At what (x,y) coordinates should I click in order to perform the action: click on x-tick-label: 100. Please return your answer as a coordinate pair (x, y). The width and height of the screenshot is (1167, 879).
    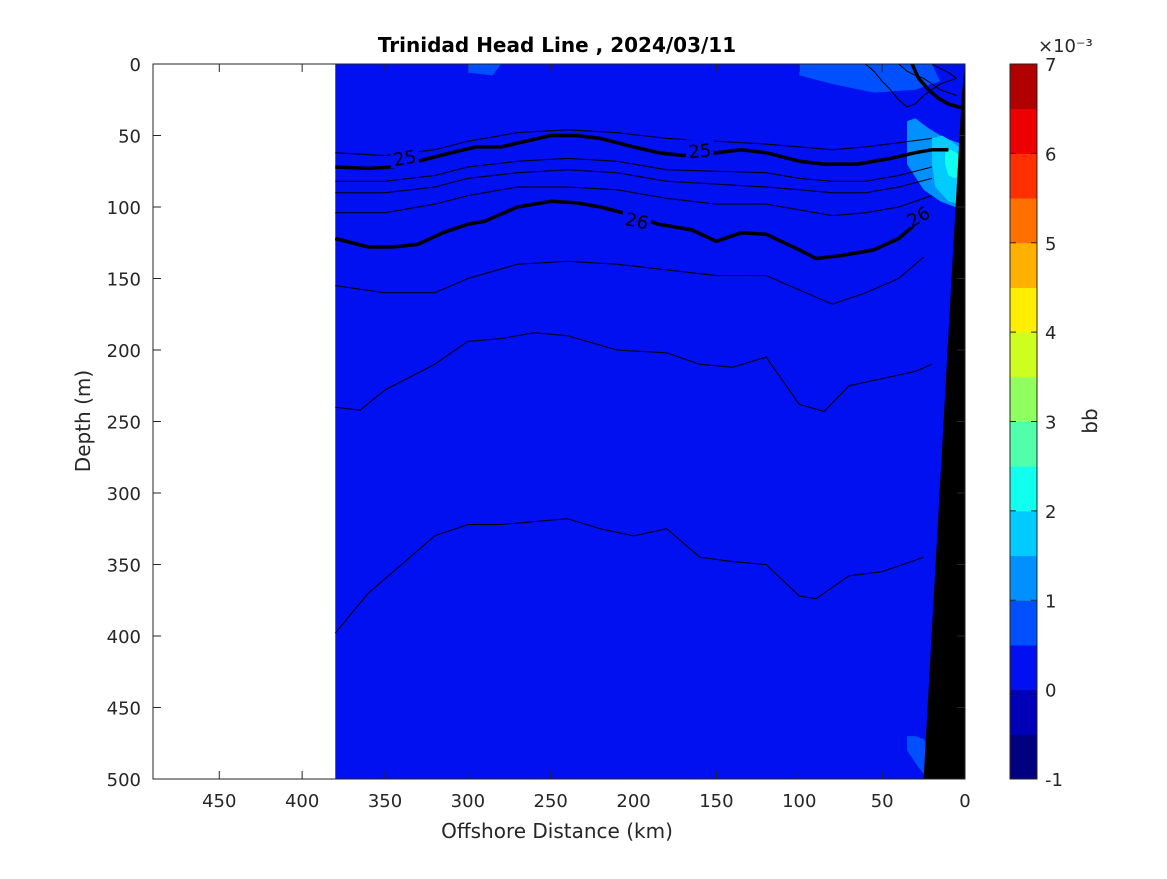
    Looking at the image, I should click on (799, 801).